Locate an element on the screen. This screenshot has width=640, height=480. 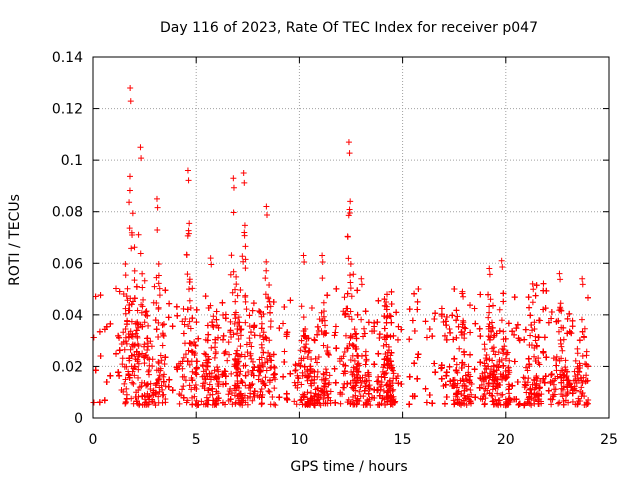
x-tick-label: 15 is located at coordinates (403, 440).